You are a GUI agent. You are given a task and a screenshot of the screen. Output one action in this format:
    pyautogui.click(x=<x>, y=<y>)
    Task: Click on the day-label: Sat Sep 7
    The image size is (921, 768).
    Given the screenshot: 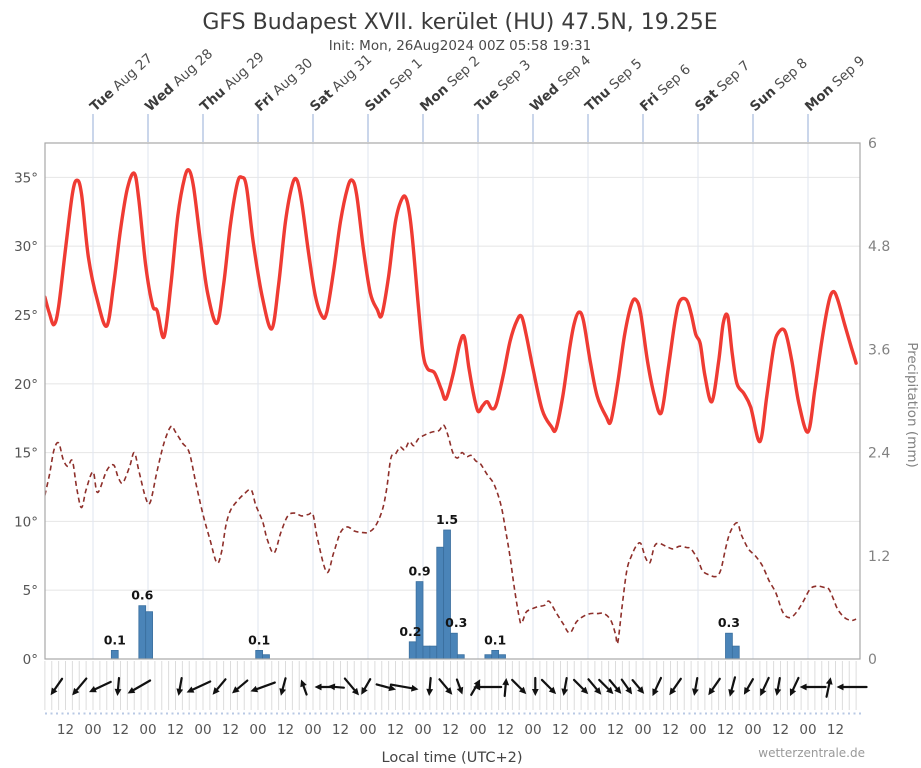 What is the action you would take?
    pyautogui.click(x=722, y=86)
    